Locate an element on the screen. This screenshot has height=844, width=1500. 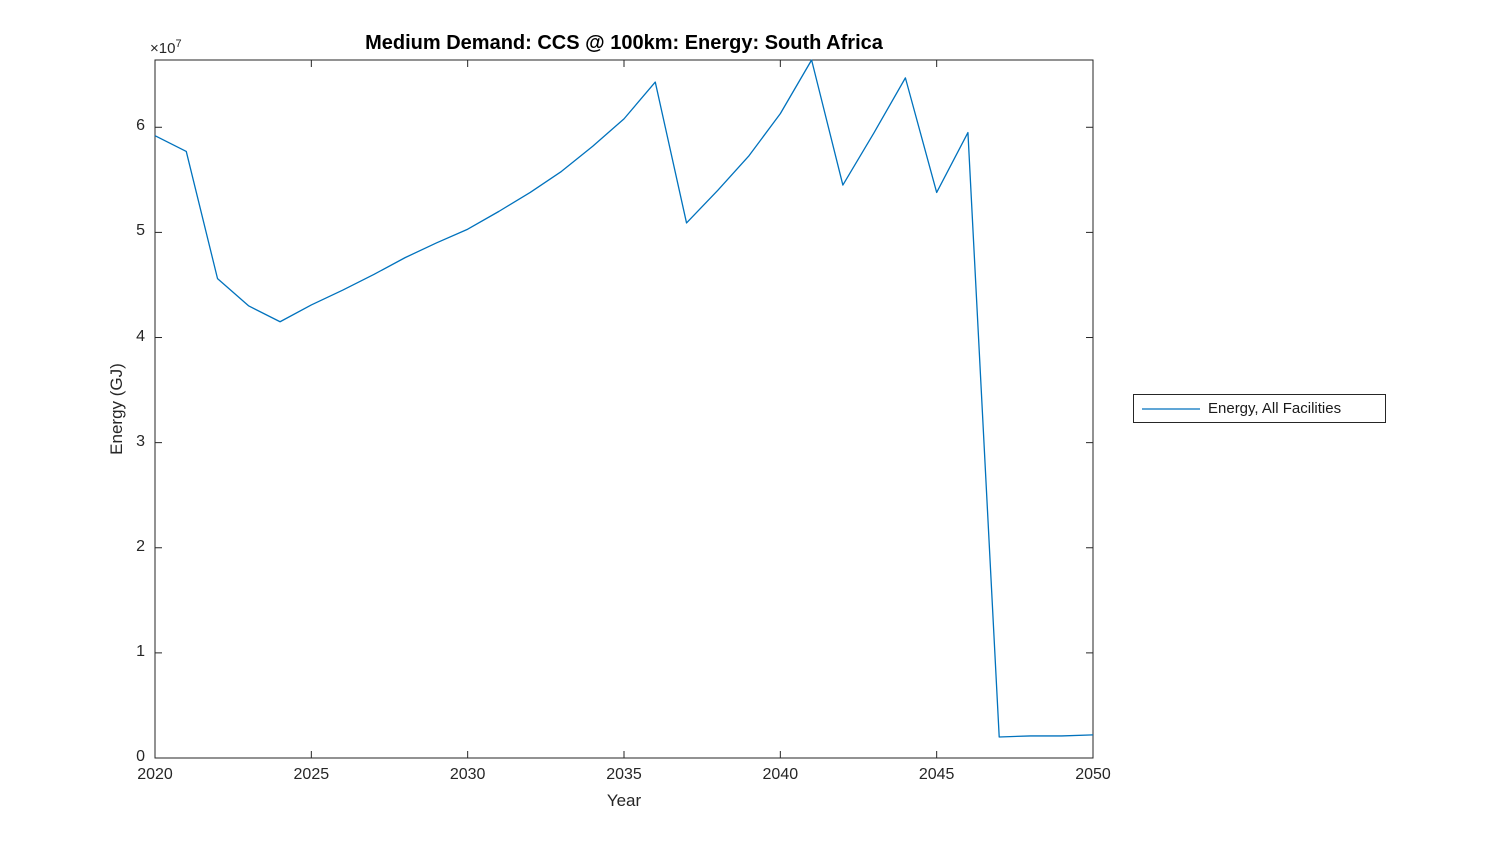
legend-box: Energy, All Facilities is located at coordinates (1259, 408).